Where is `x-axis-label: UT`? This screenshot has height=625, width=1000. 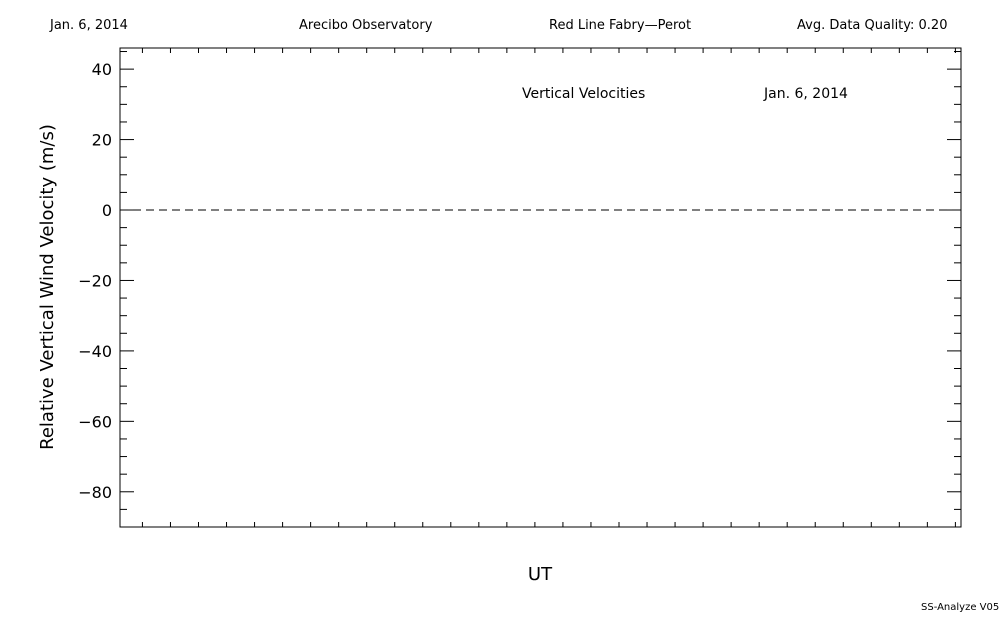 x-axis-label: UT is located at coordinates (540, 574).